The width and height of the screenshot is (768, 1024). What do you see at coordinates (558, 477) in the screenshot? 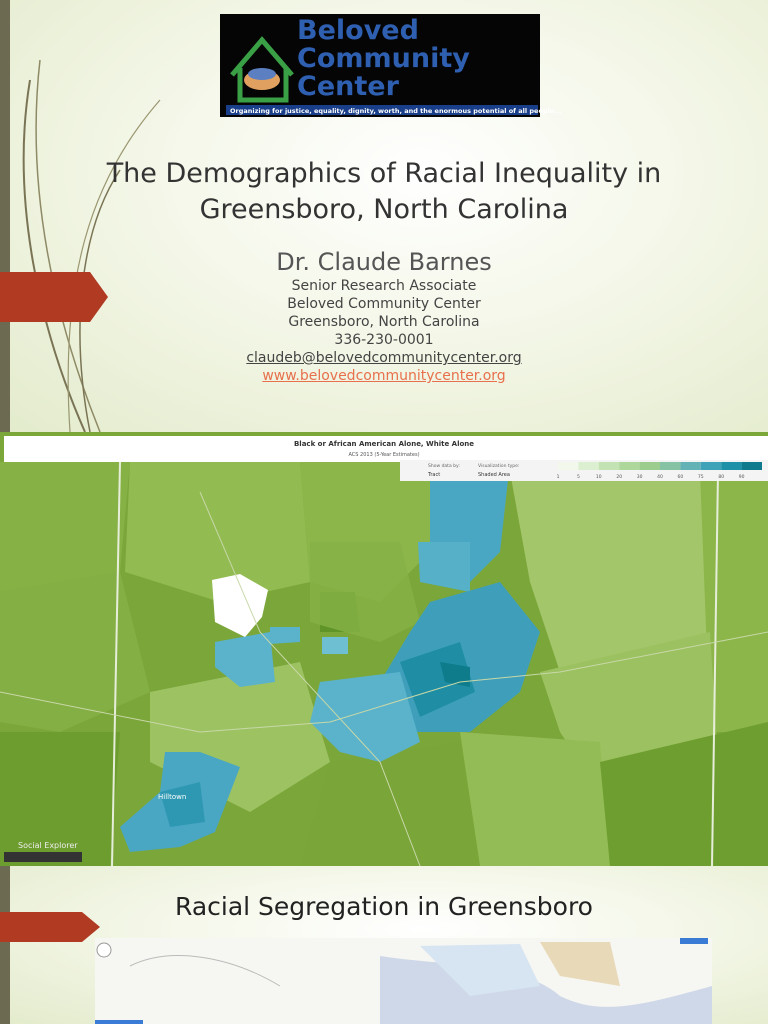
I see `legend-label: 1` at bounding box center [558, 477].